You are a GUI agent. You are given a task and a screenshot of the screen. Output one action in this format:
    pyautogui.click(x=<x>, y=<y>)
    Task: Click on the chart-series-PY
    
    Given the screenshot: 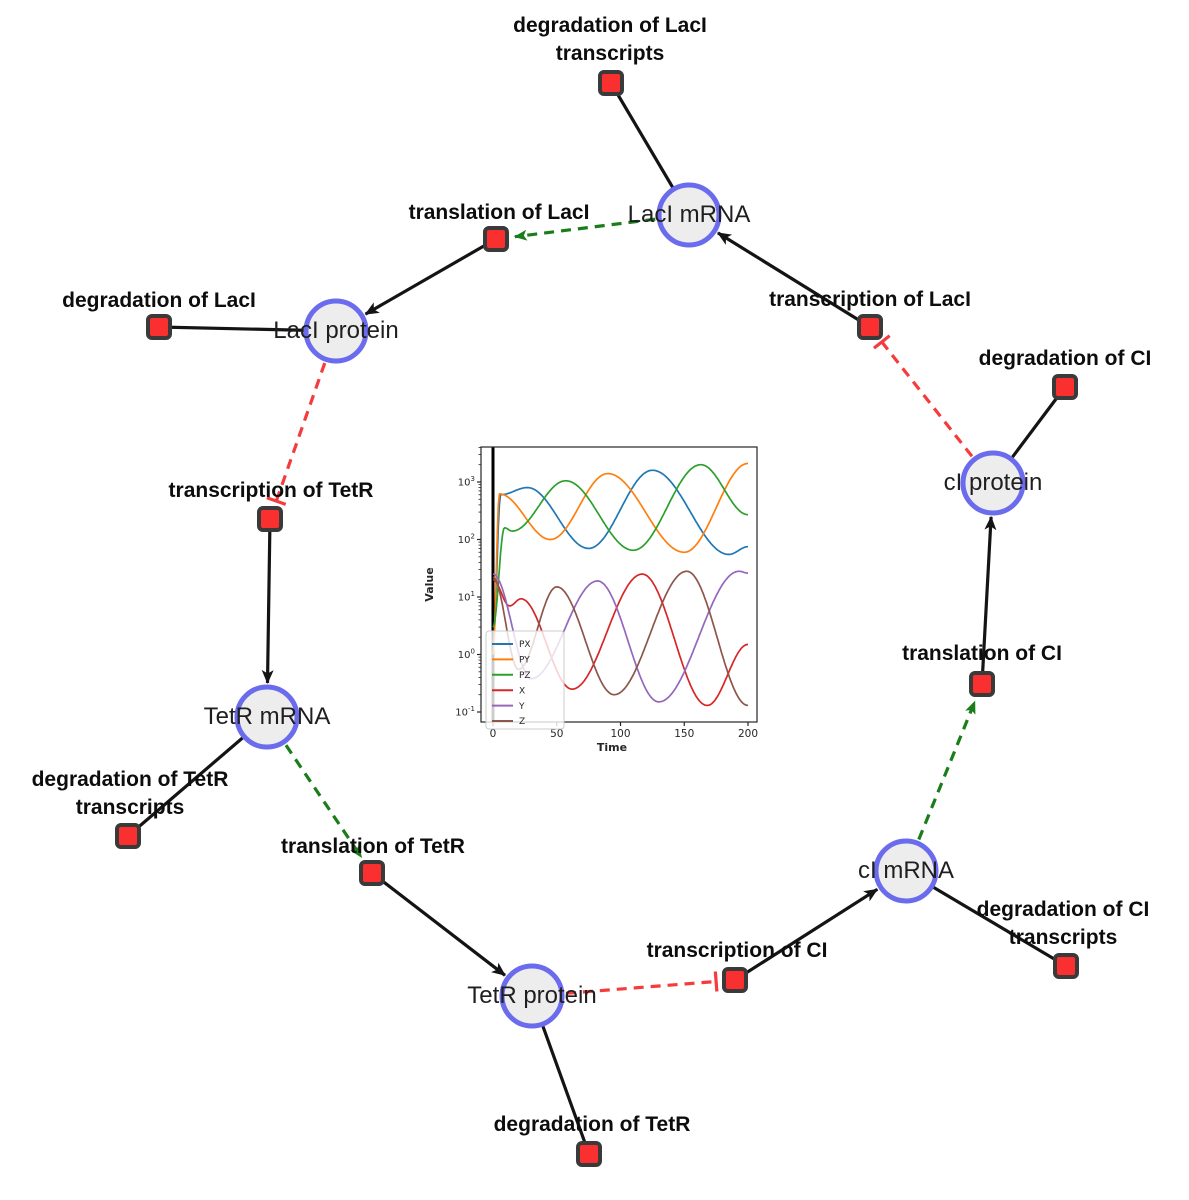 What is the action you would take?
    pyautogui.click(x=620, y=558)
    